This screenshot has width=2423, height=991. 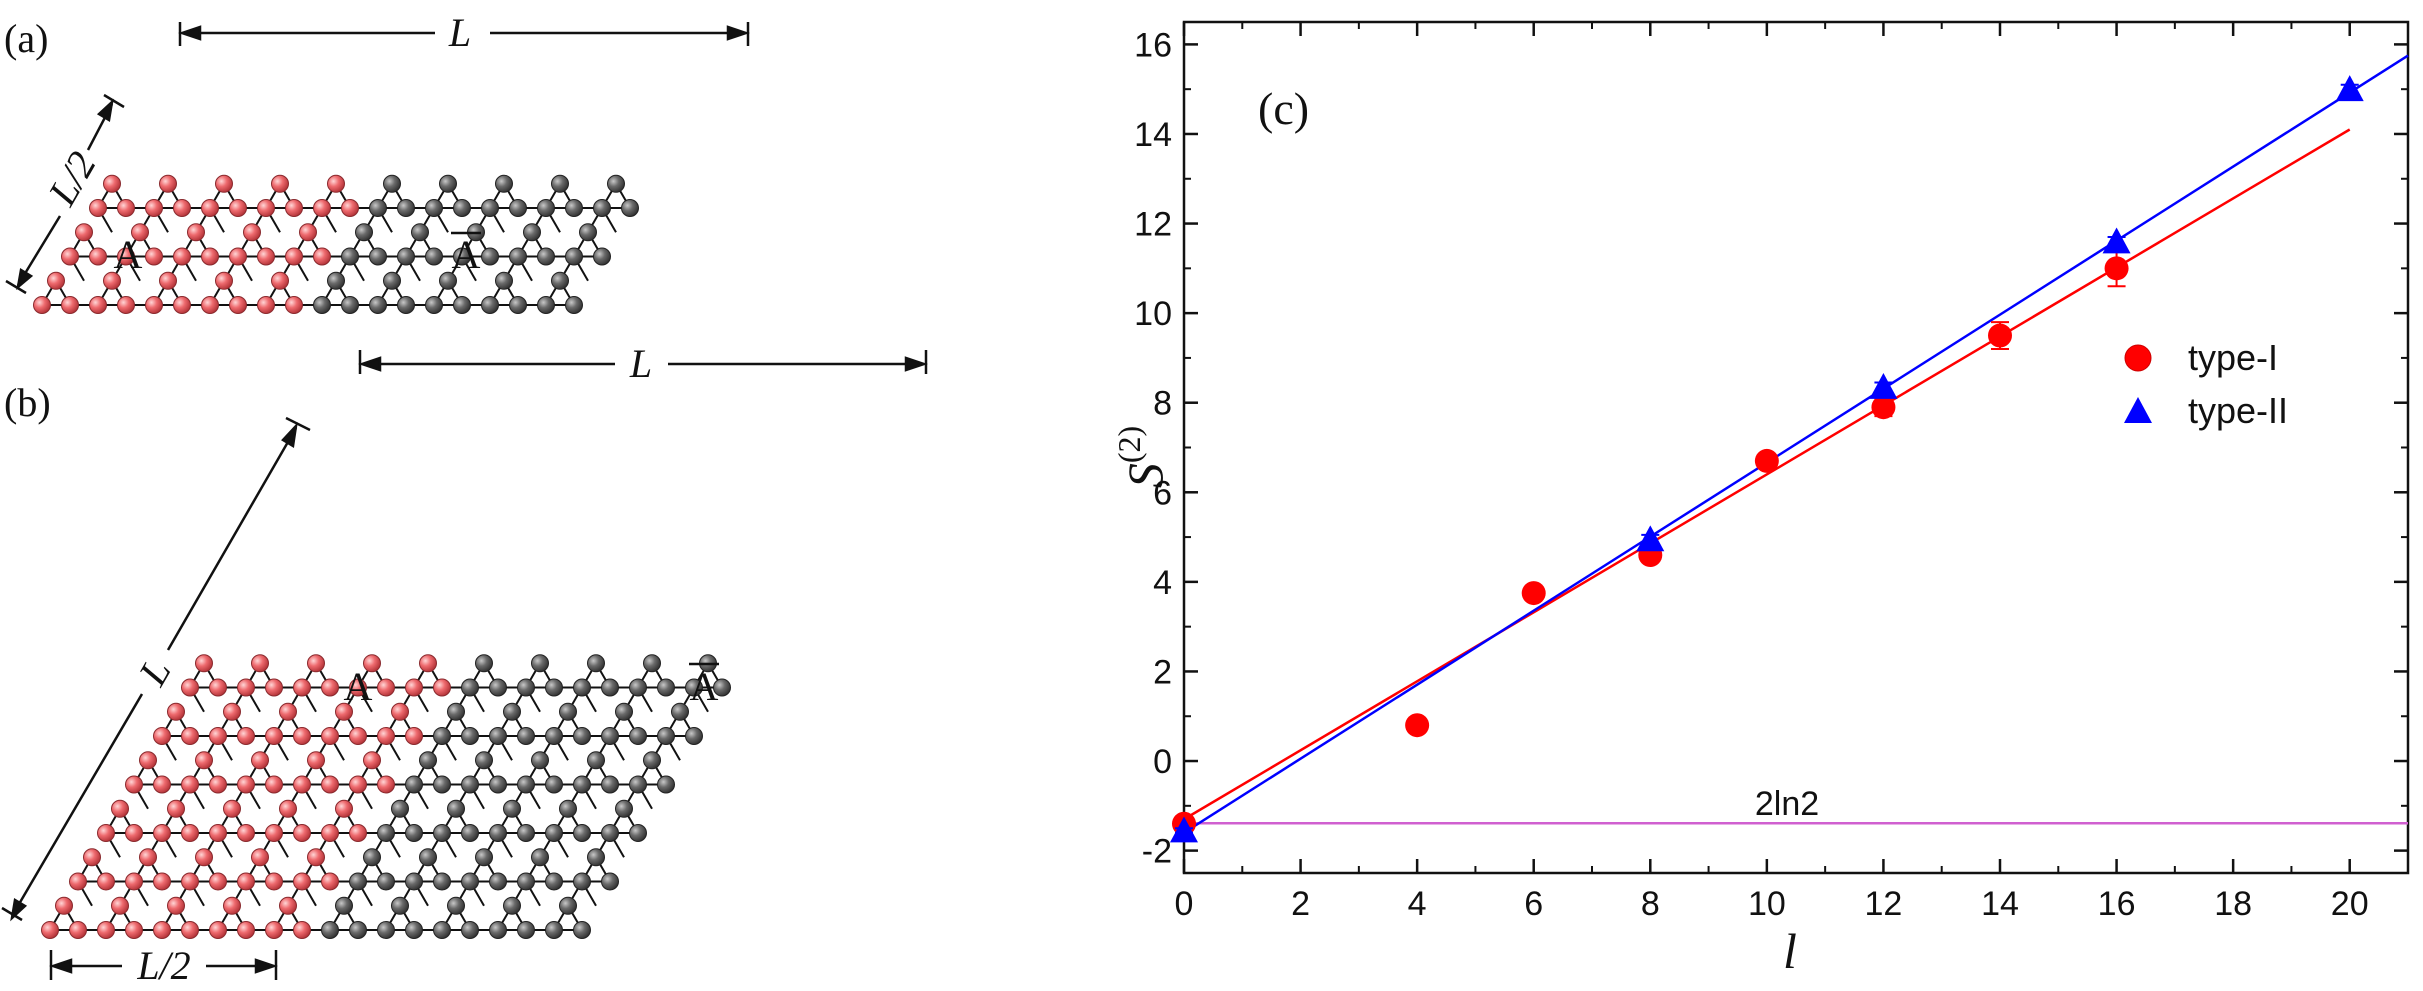 I want to click on length-label-a: L, so click(x=459, y=32).